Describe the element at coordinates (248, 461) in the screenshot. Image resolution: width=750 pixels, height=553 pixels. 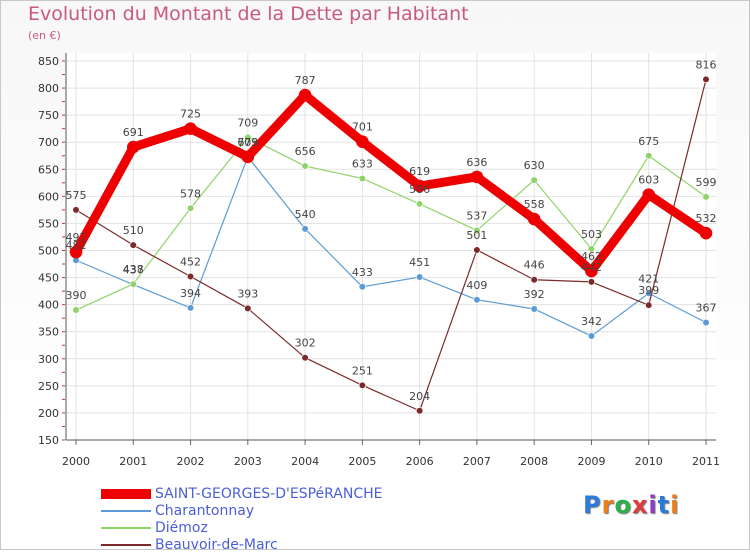
I see `x-tick-label: 2003` at that location.